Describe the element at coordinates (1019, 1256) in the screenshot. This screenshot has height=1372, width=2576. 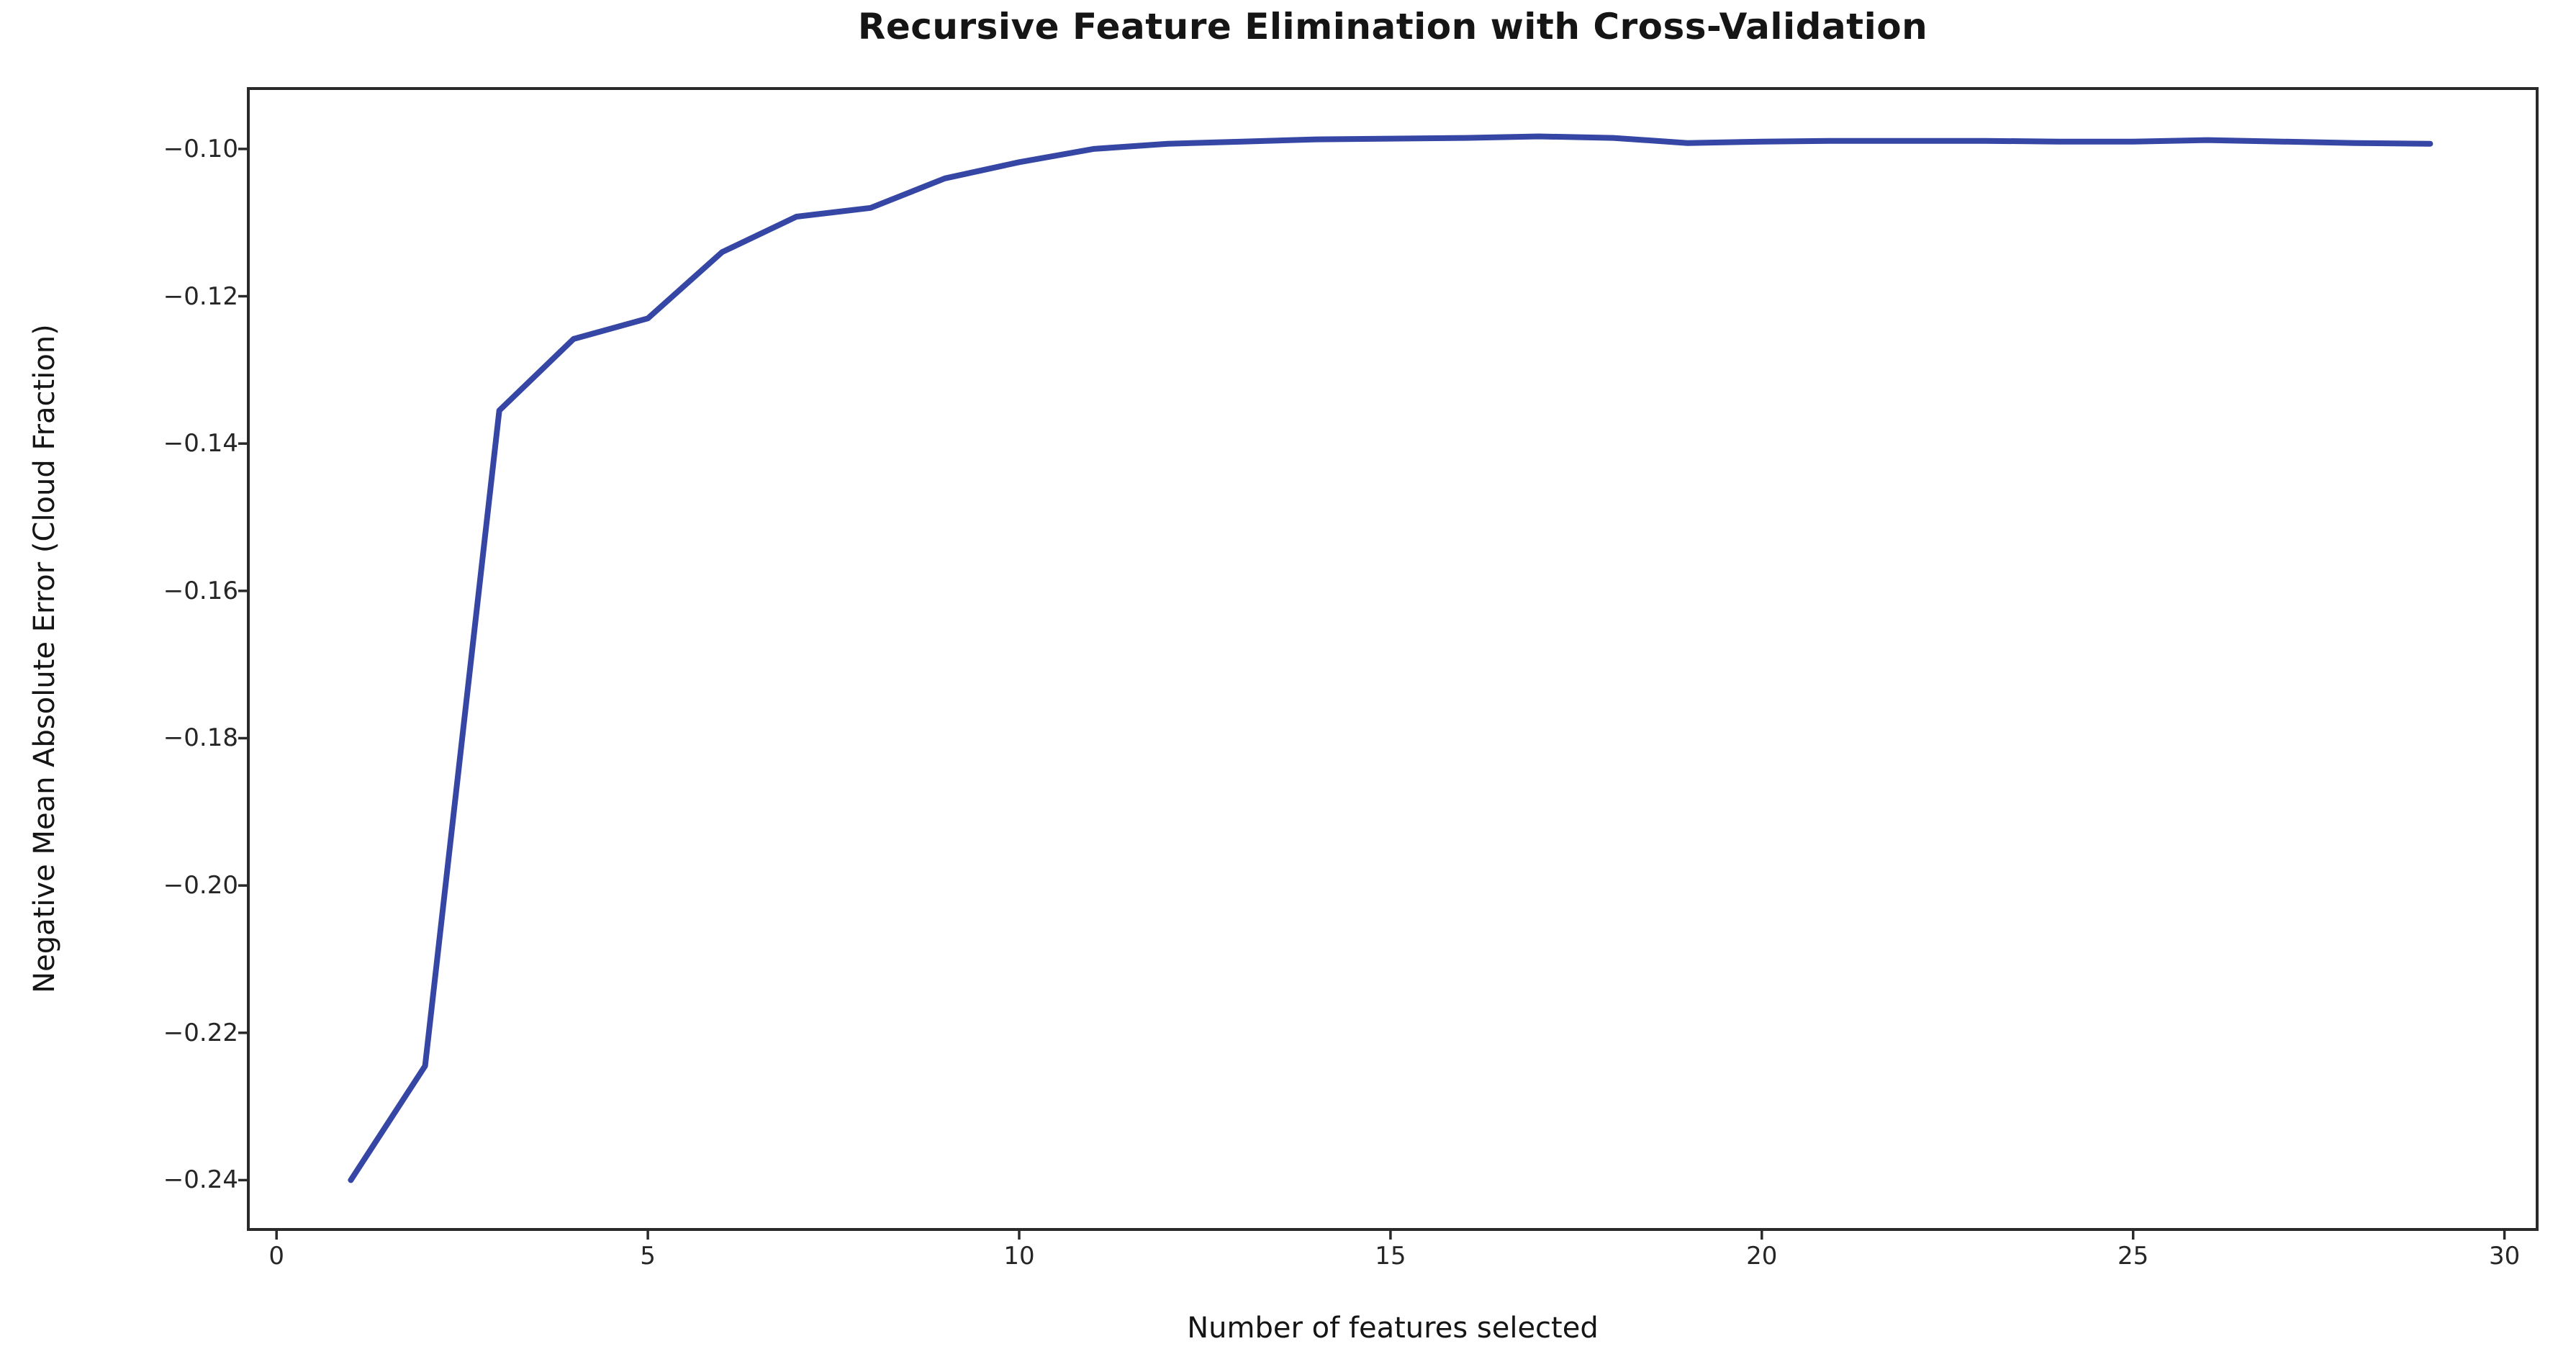
I see `x-tick-label: 10` at that location.